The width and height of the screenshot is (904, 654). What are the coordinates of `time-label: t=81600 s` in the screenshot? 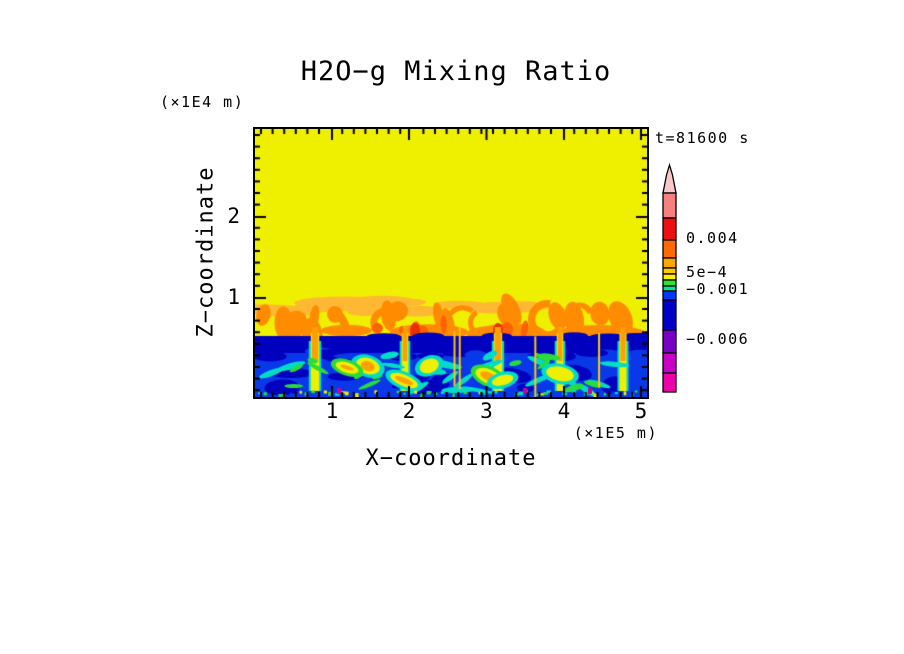 It's located at (702, 138).